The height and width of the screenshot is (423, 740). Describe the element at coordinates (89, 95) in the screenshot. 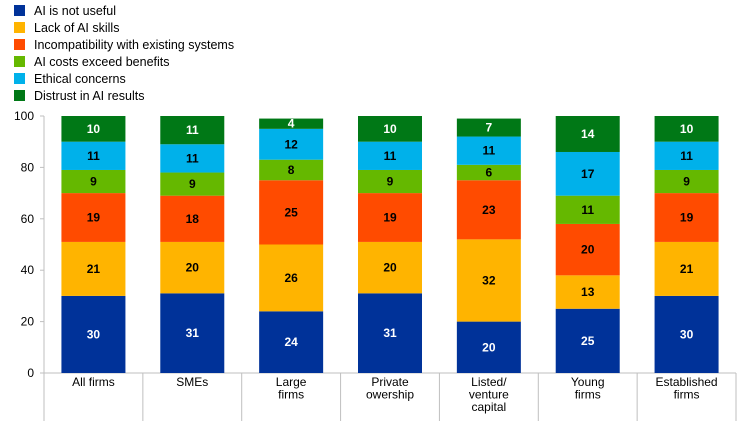

I see `legend-label: Distrust in AI results` at that location.